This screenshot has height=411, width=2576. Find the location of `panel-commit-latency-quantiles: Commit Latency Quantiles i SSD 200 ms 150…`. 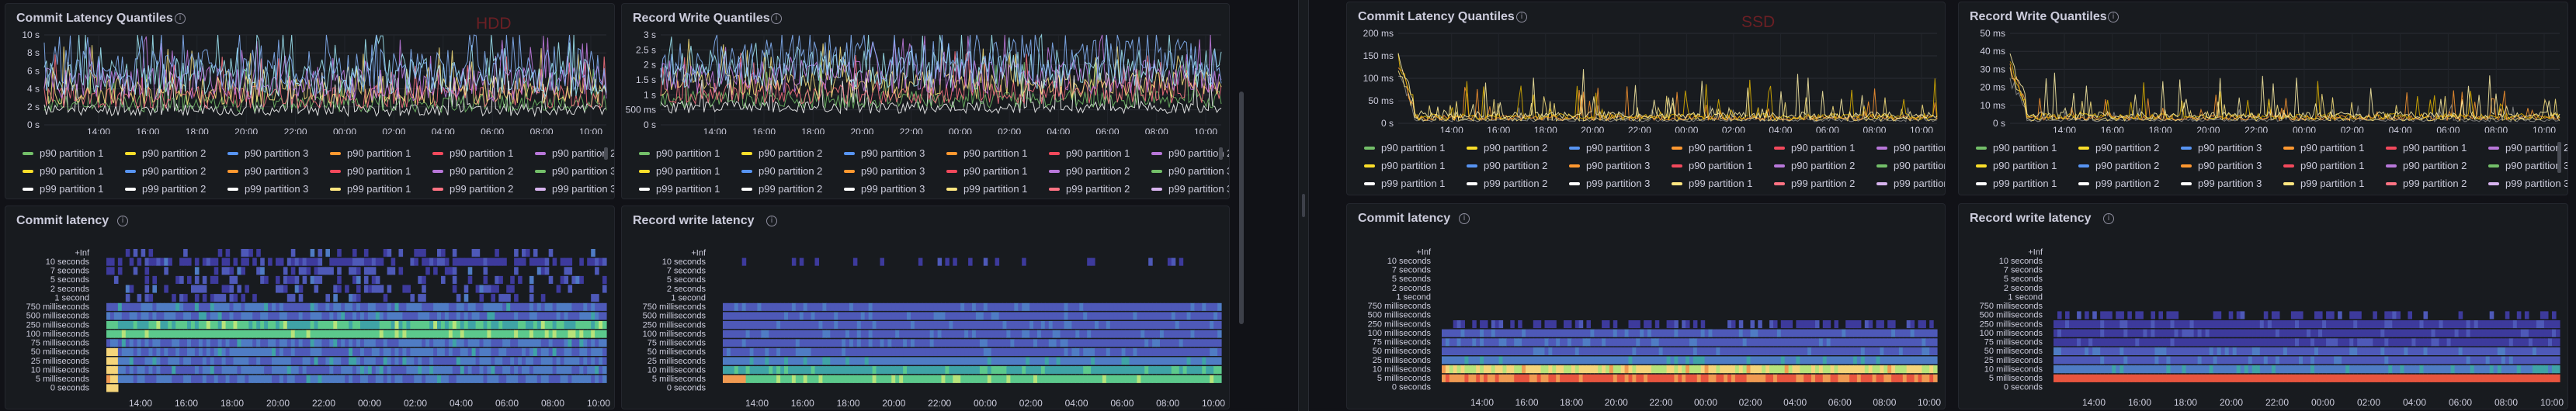

panel-commit-latency-quantiles: Commit Latency Quantiles i SSD 200 ms 150… is located at coordinates (1646, 98).